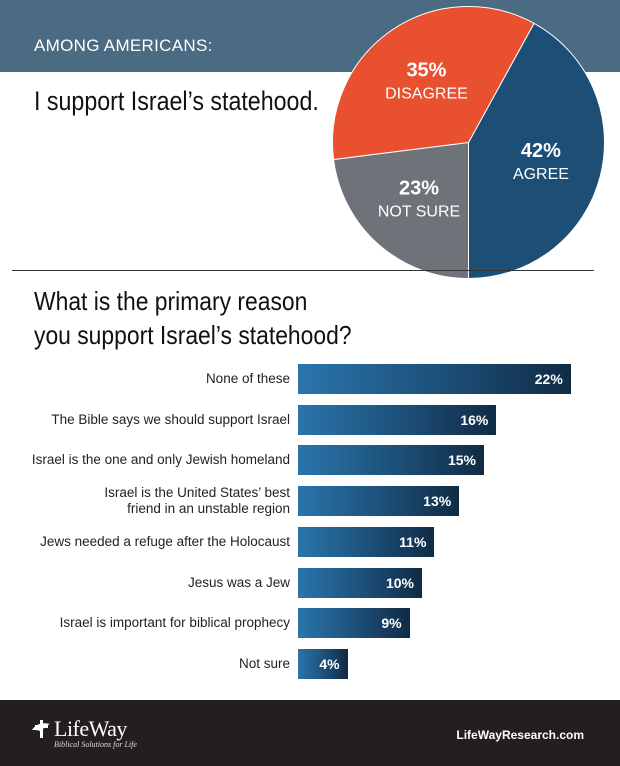 The image size is (620, 766). What do you see at coordinates (95, 744) in the screenshot?
I see `logo-tagline: Biblical Solutions for Life` at bounding box center [95, 744].